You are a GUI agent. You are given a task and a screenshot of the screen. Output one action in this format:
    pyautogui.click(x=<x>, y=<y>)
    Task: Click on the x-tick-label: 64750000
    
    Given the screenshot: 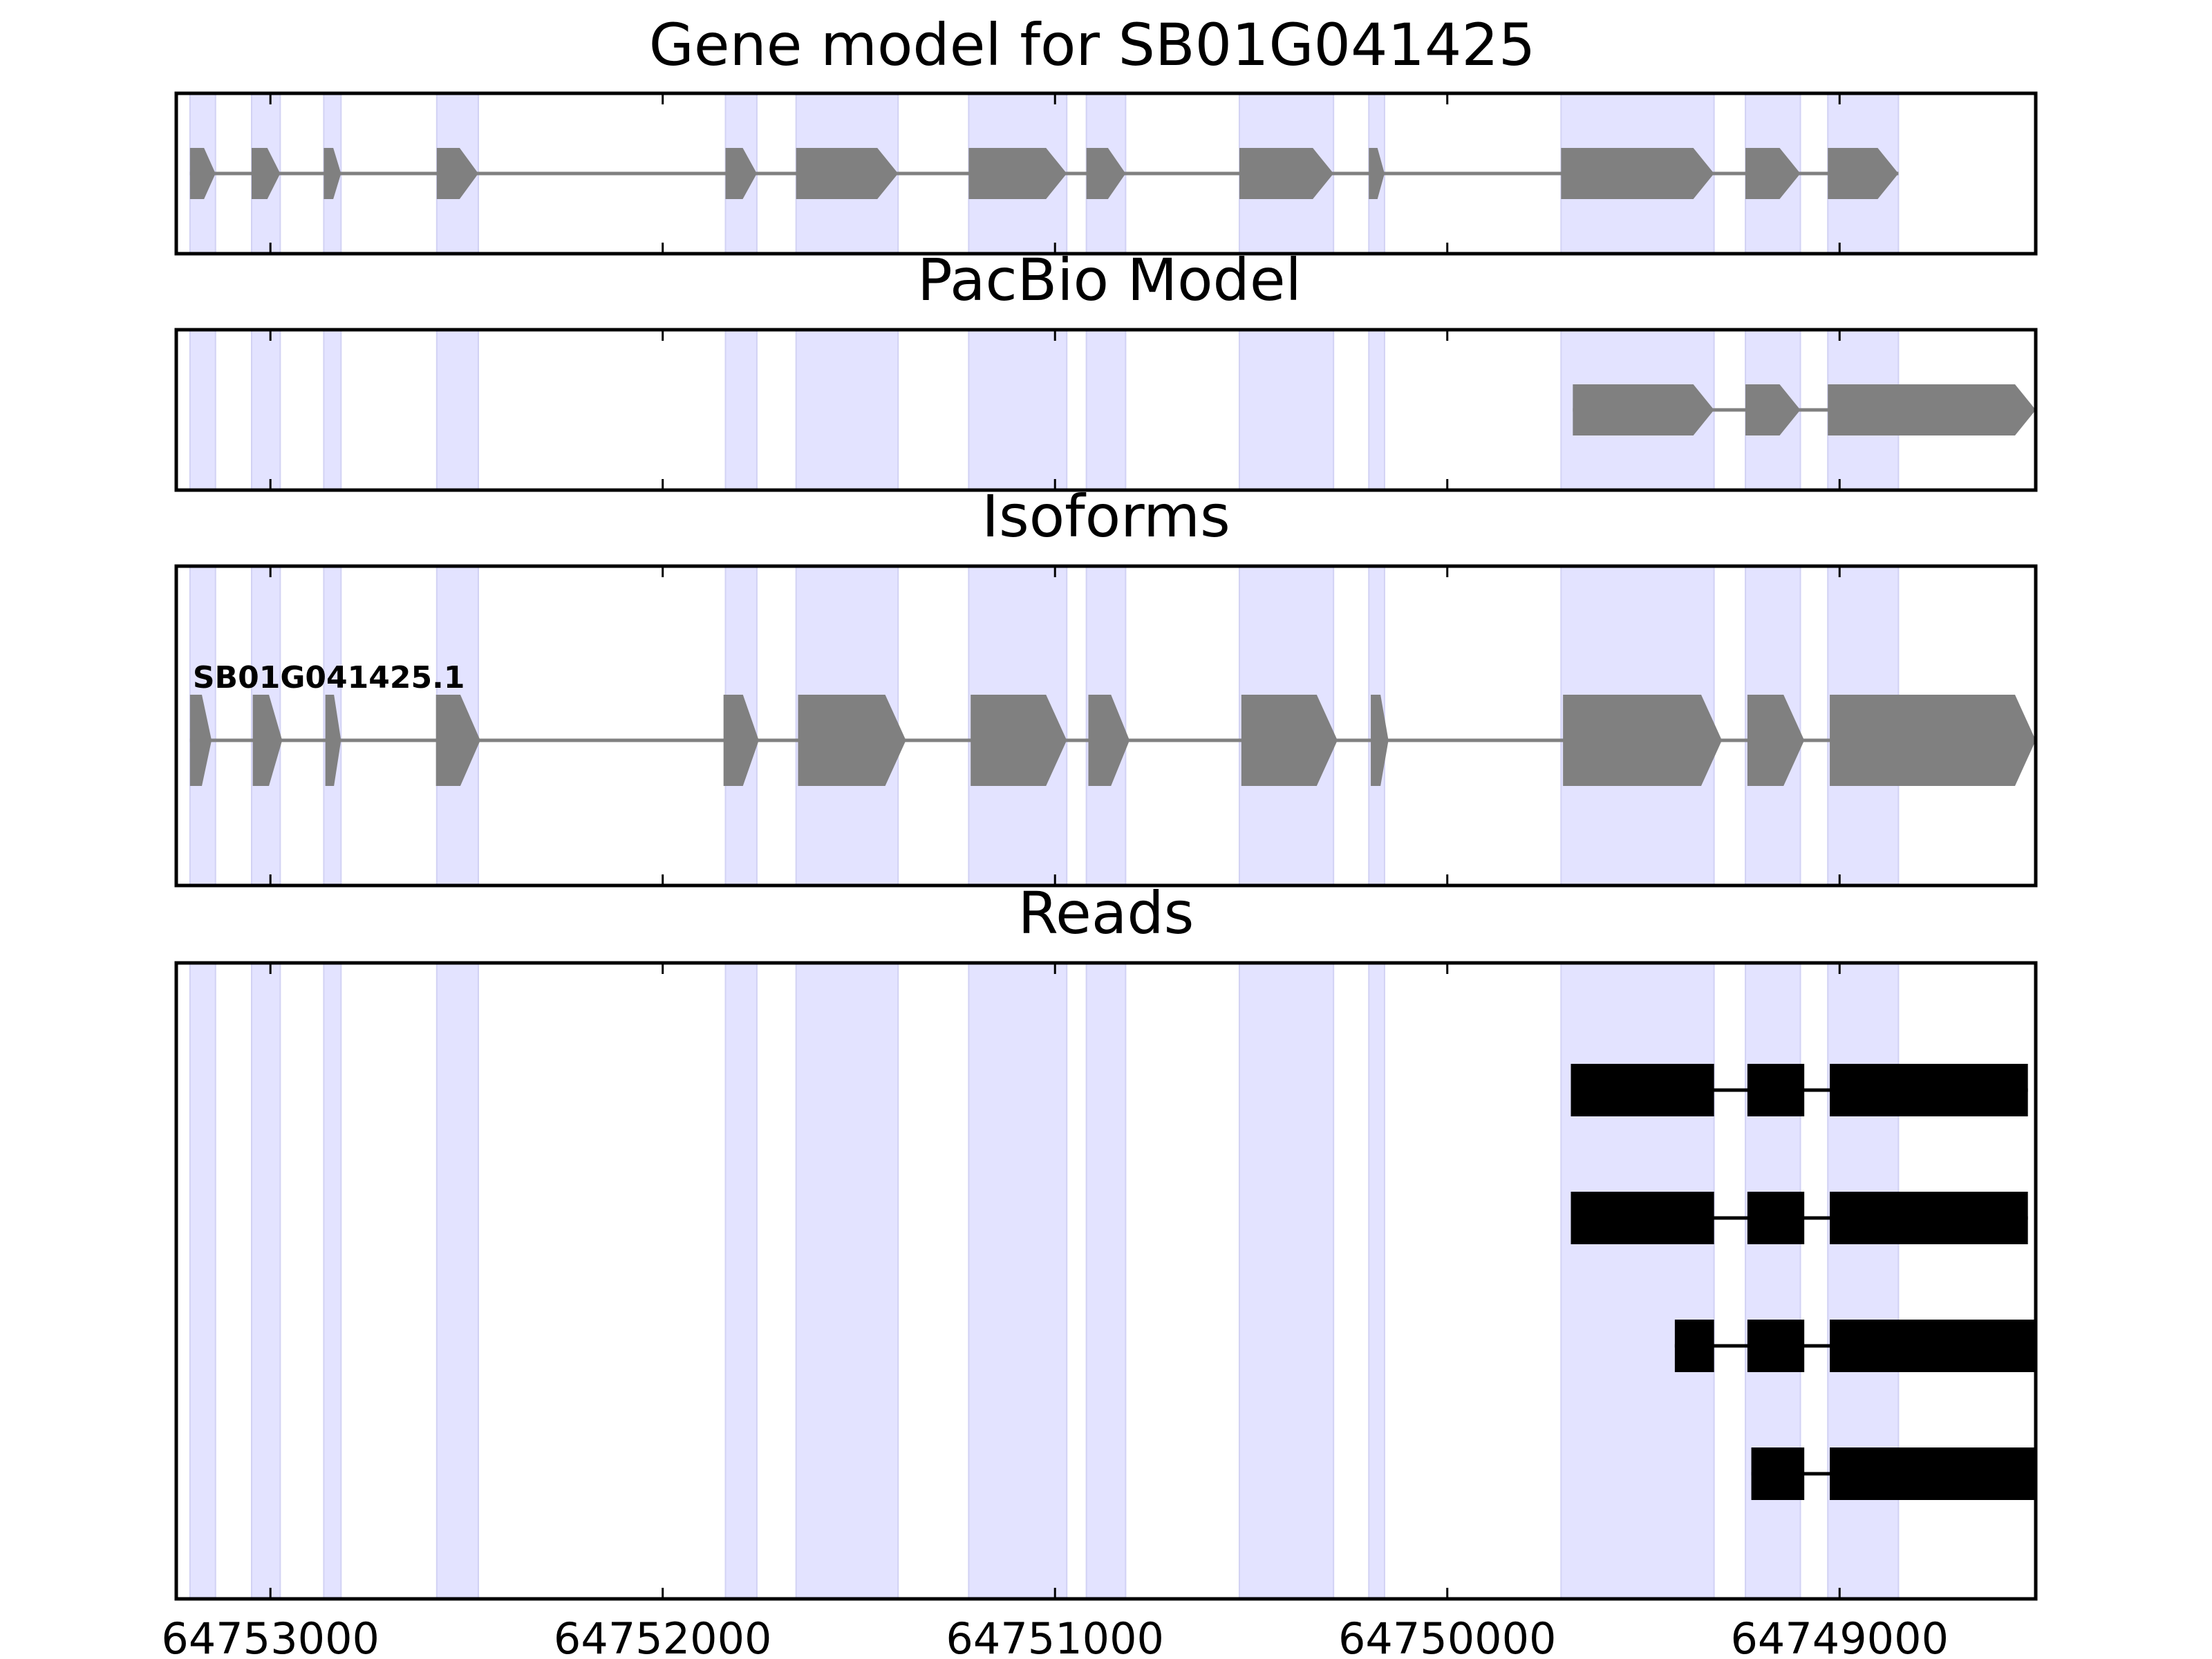 What is the action you would take?
    pyautogui.click(x=1447, y=1636)
    